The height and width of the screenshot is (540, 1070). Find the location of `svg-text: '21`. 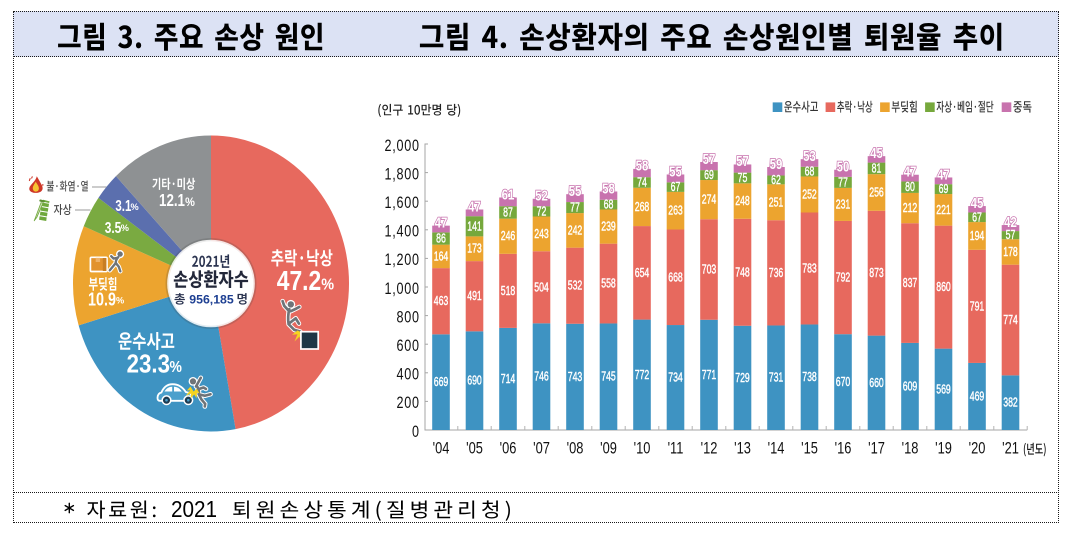

svg-text: '21 is located at coordinates (1010, 449).